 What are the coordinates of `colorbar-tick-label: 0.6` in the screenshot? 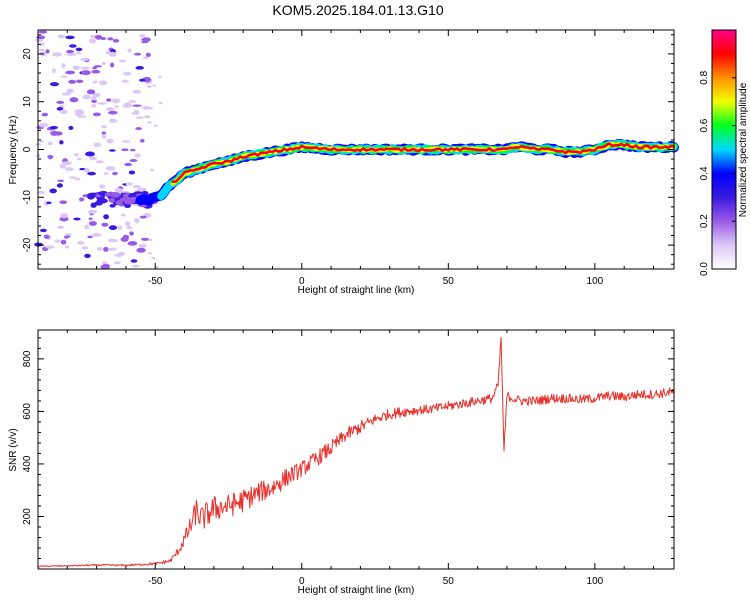 It's located at (704, 125).